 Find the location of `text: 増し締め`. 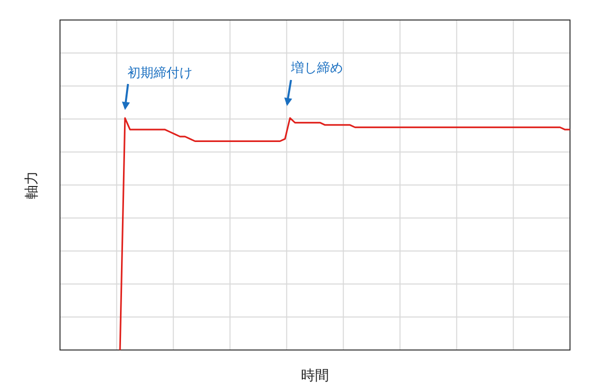

text: 増し締め is located at coordinates (316, 68).